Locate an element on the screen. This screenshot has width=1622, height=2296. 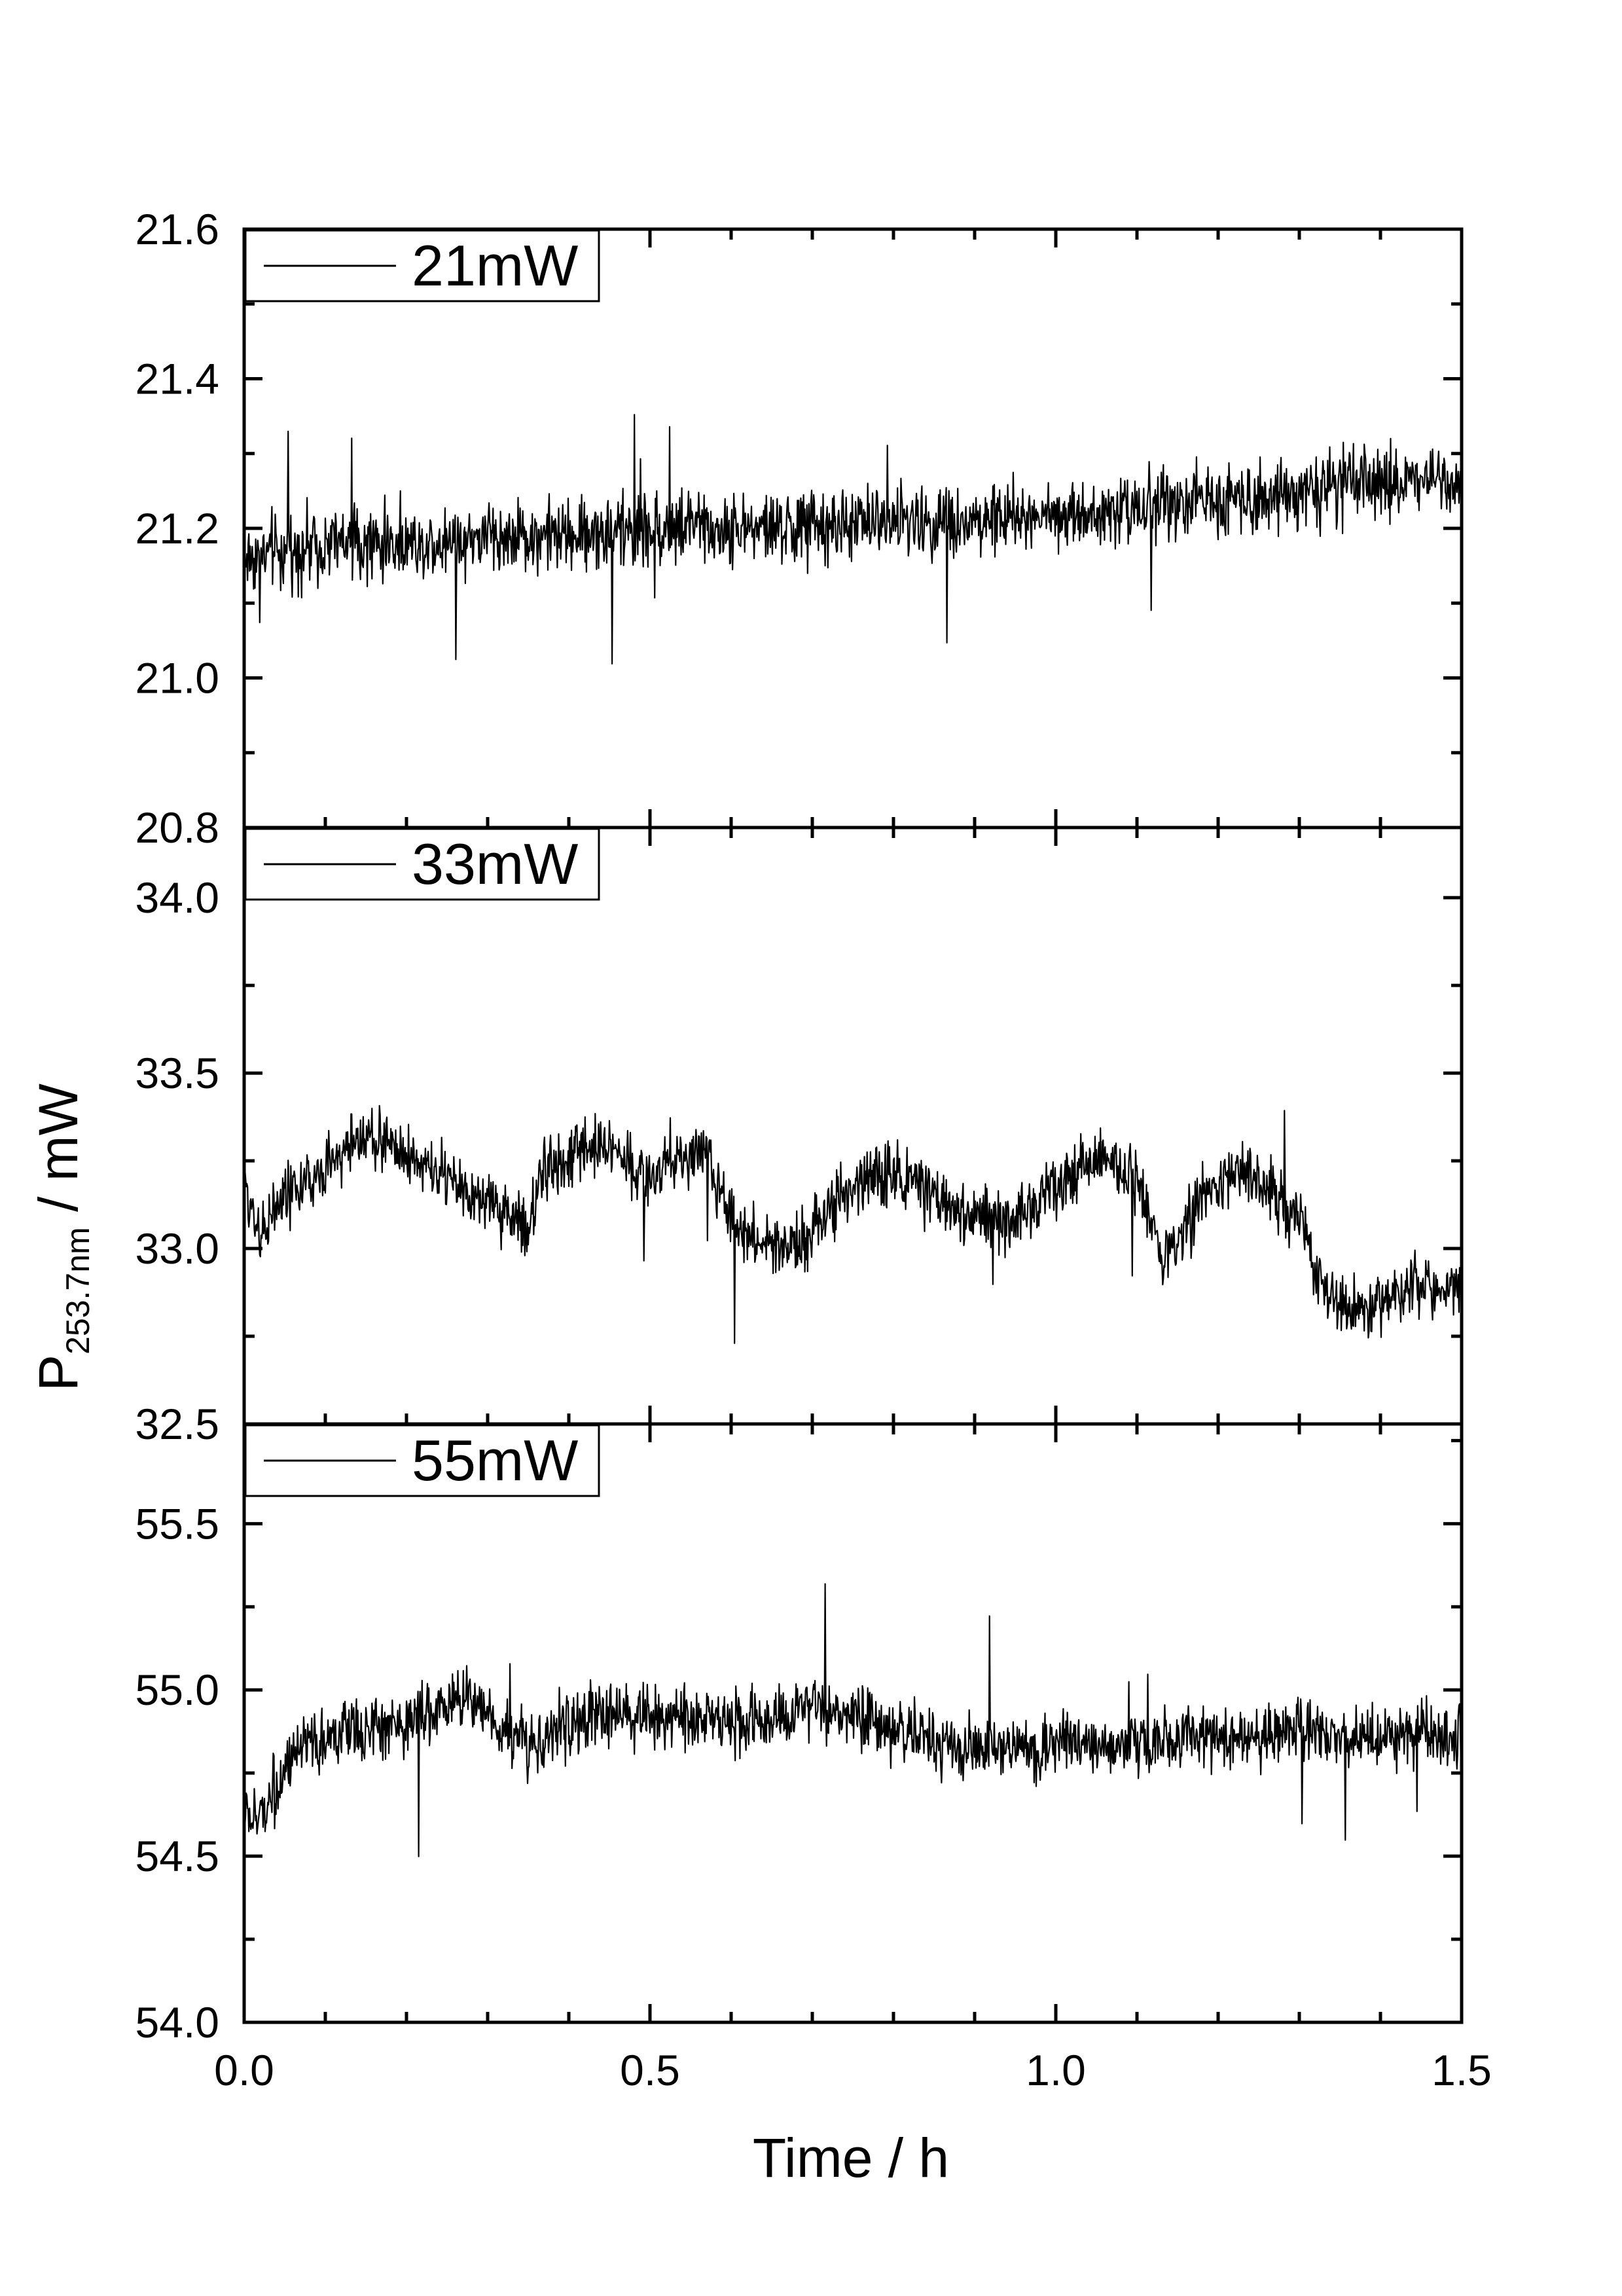
y-tick-label: 54.5 is located at coordinates (177, 1856).